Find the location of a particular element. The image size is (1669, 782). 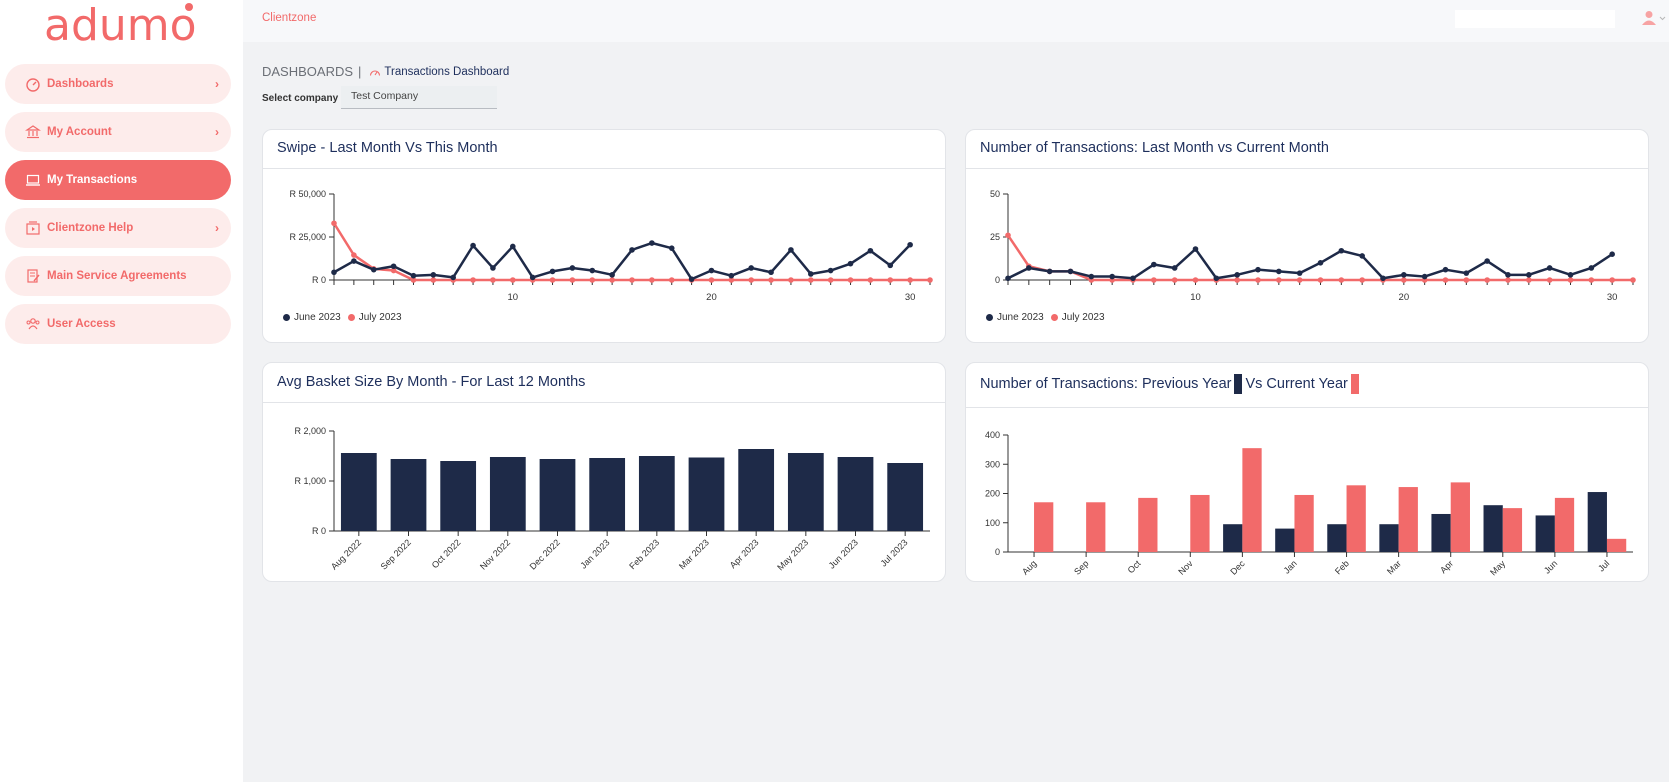

sidebar-item-my-transactions: My Transactions is located at coordinates (118, 180).